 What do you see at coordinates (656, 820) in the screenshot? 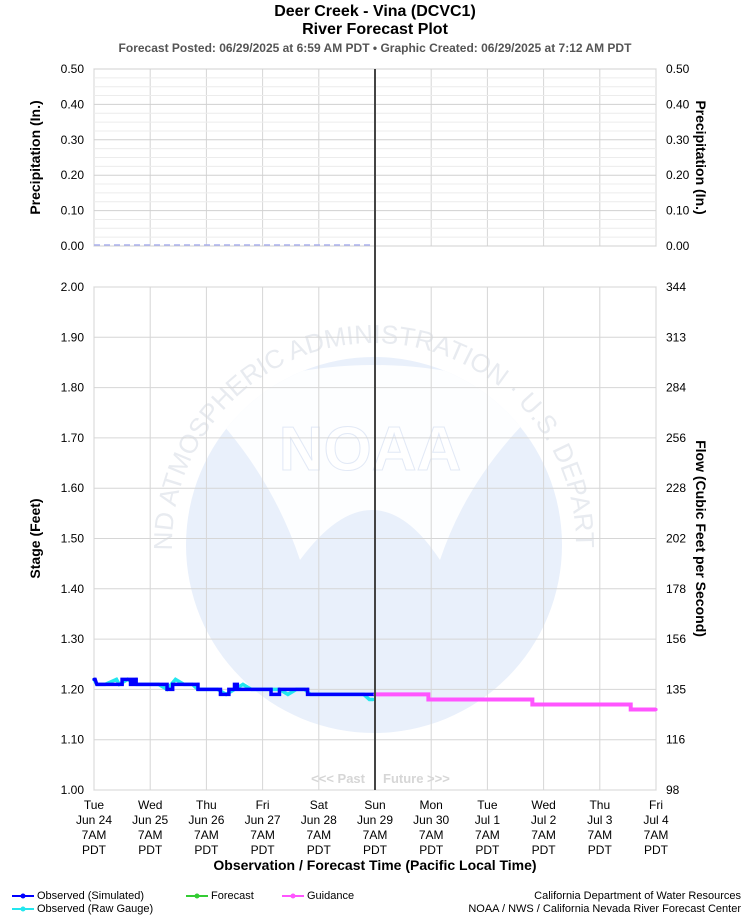
I see `x-tick-line: Jul 4` at bounding box center [656, 820].